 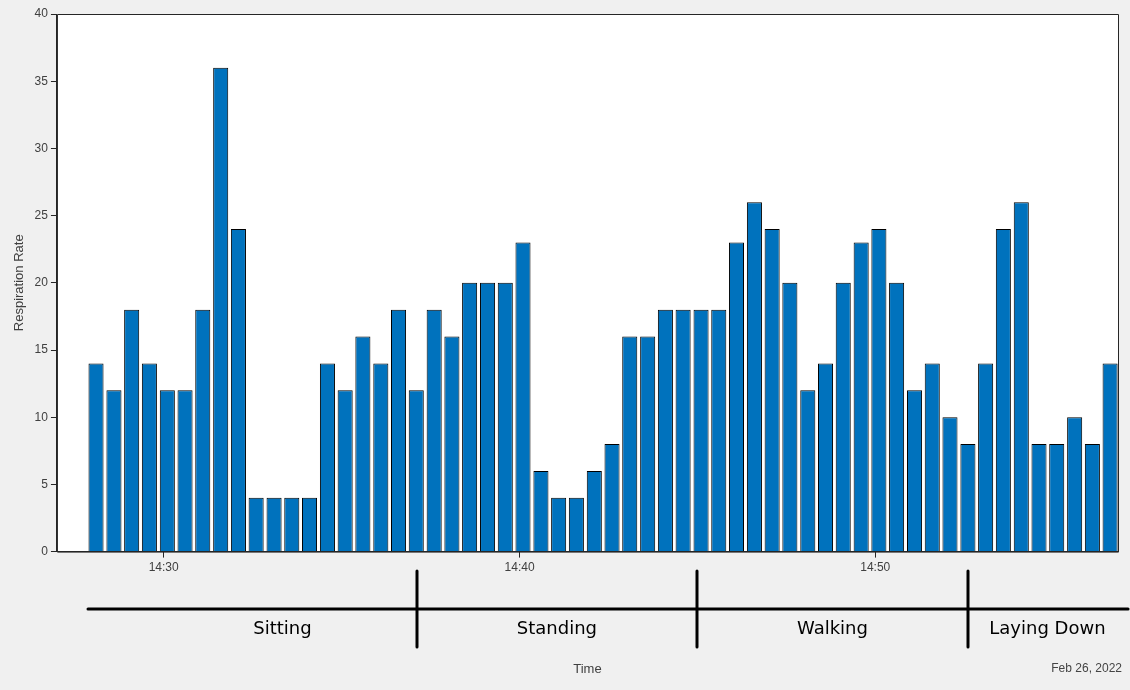 I want to click on y-axis-title: Respiration Rate, so click(x=19, y=283).